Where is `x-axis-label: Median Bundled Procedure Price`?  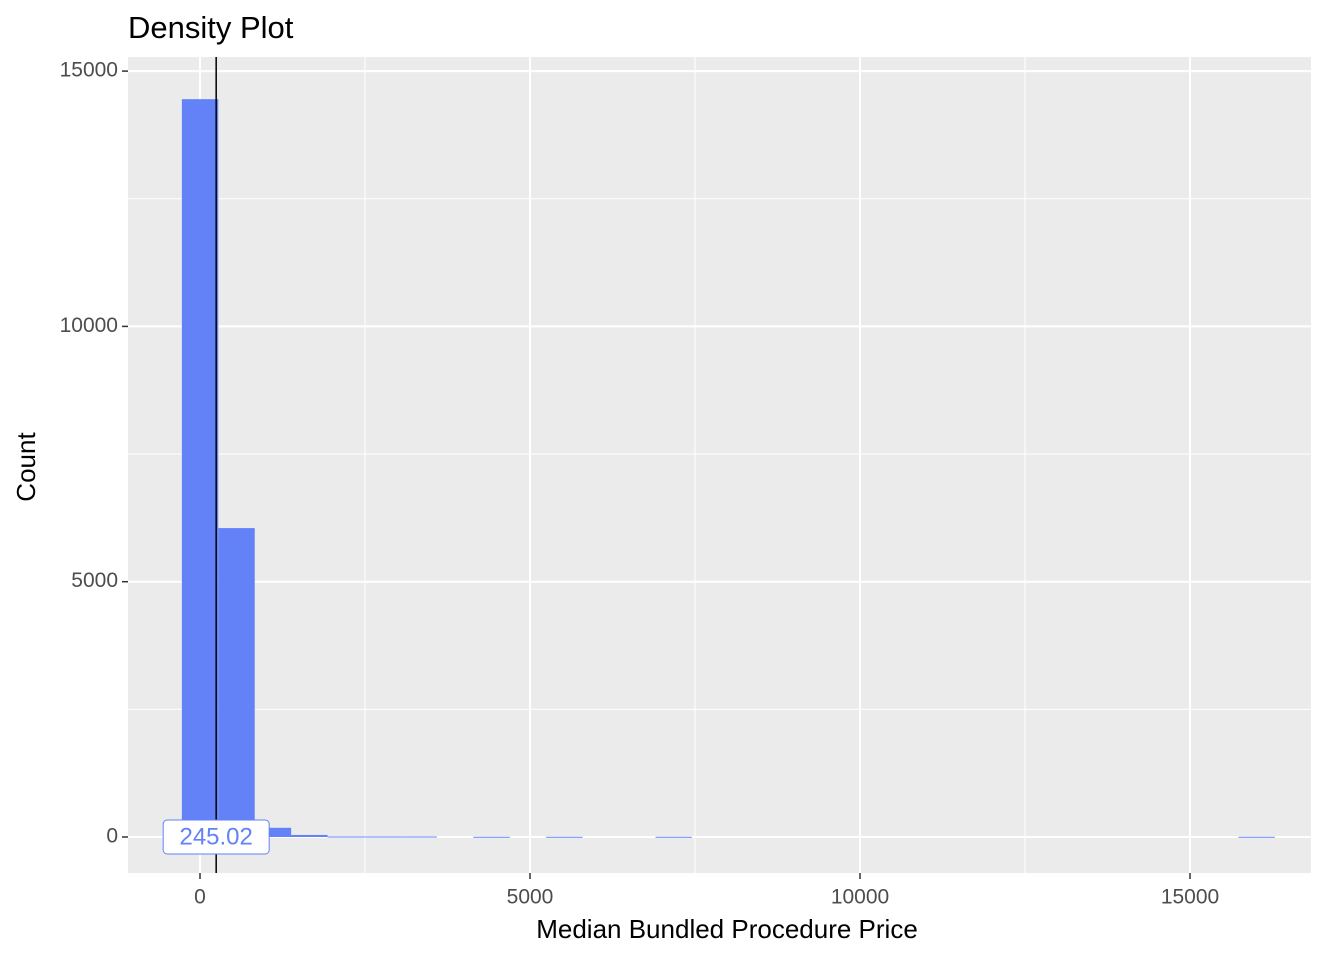 x-axis-label: Median Bundled Procedure Price is located at coordinates (727, 929).